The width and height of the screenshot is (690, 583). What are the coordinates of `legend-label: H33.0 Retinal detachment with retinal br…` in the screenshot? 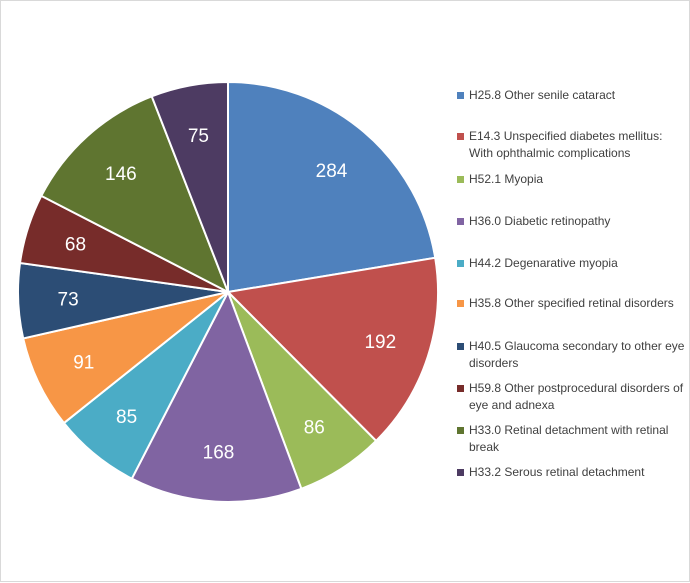 It's located at (569, 438).